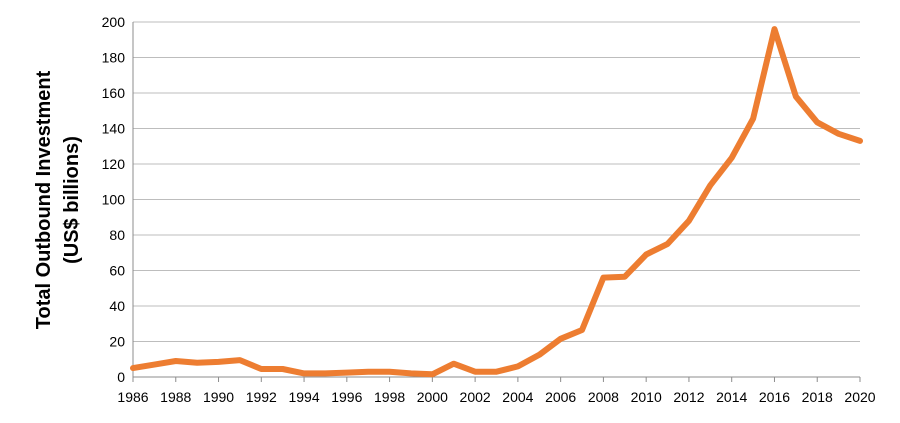 The image size is (900, 423). I want to click on x-tick-label: 2012, so click(688, 397).